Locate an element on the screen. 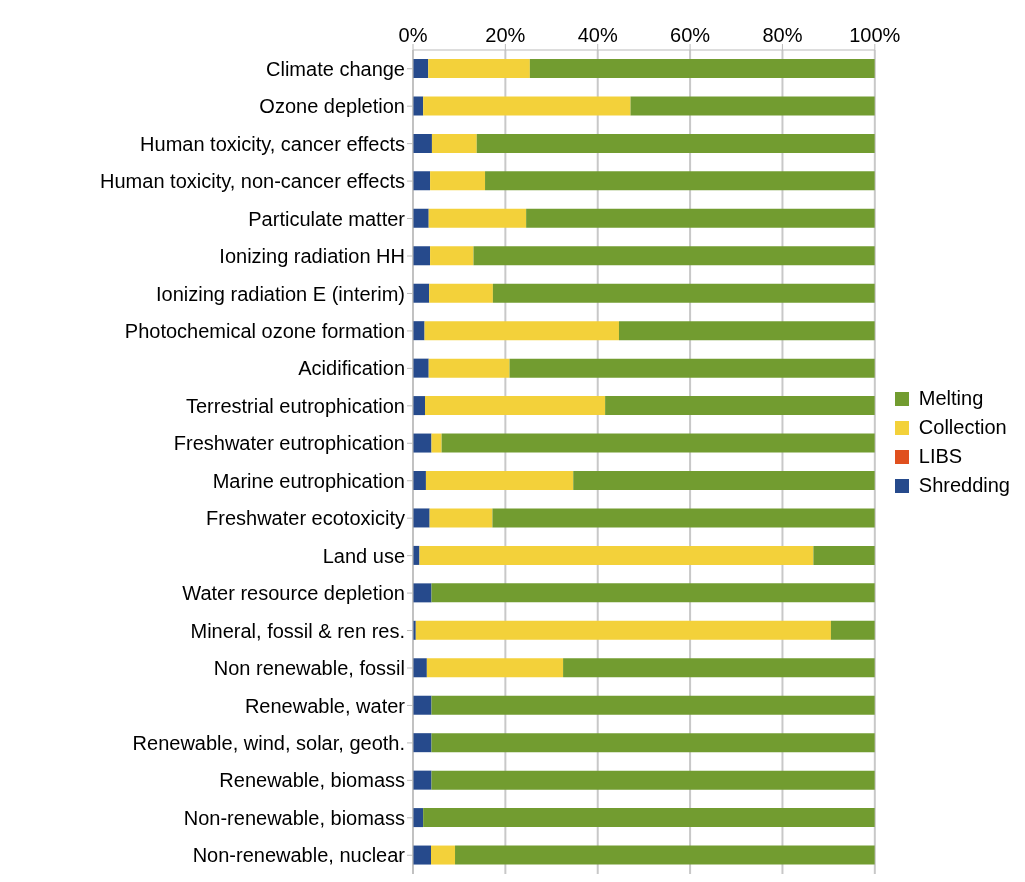 The image size is (1025, 882). y-tick-label: Non-renewable, biomass is located at coordinates (294, 817).